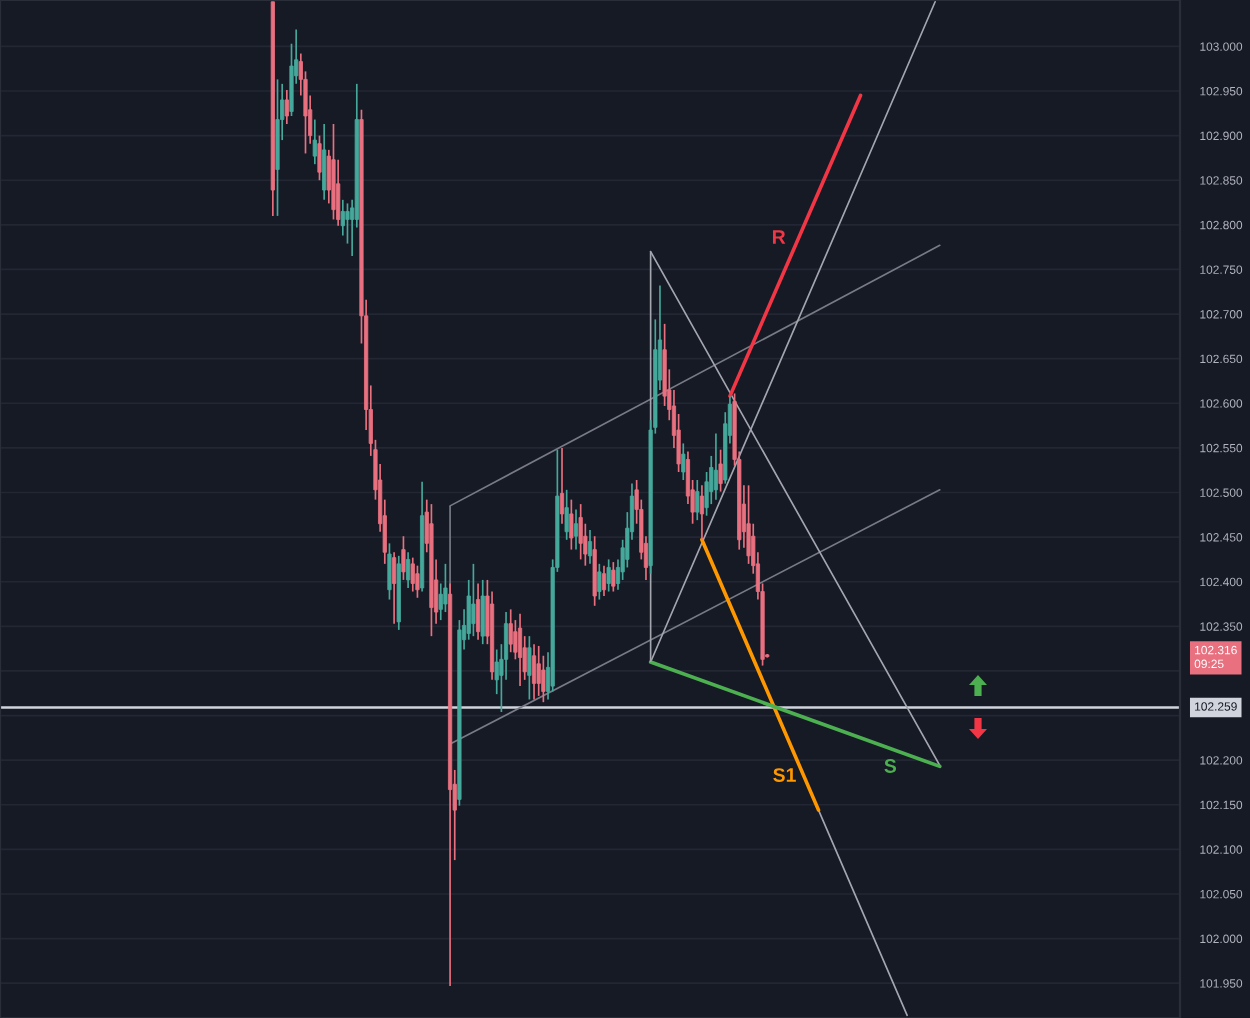 The image size is (1250, 1018). Describe the element at coordinates (890, 766) in the screenshot. I see `series-label: S` at that location.